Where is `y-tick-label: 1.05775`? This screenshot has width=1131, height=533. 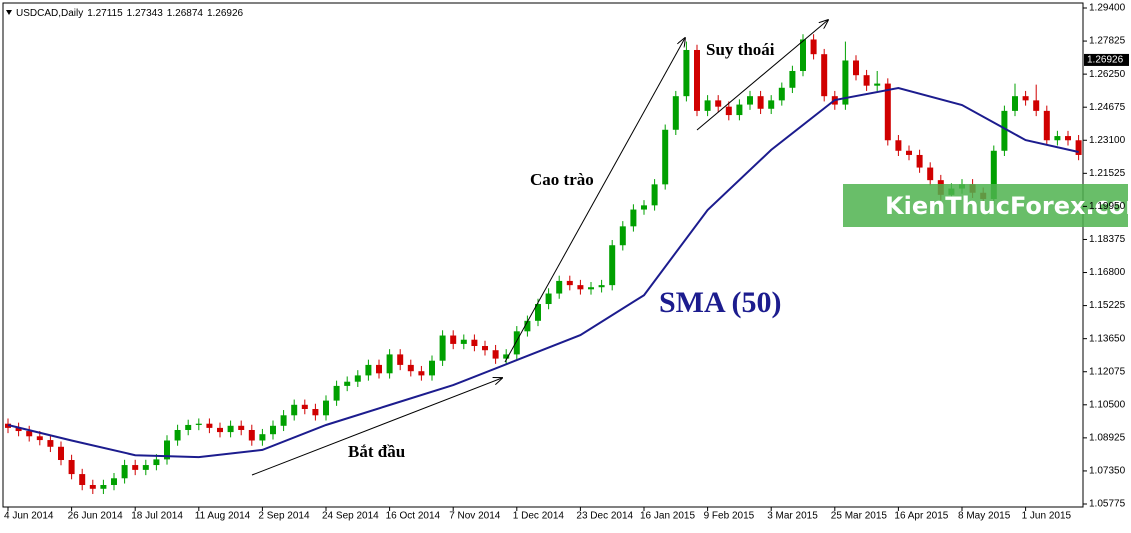 y-tick-label: 1.05775 is located at coordinates (1107, 504).